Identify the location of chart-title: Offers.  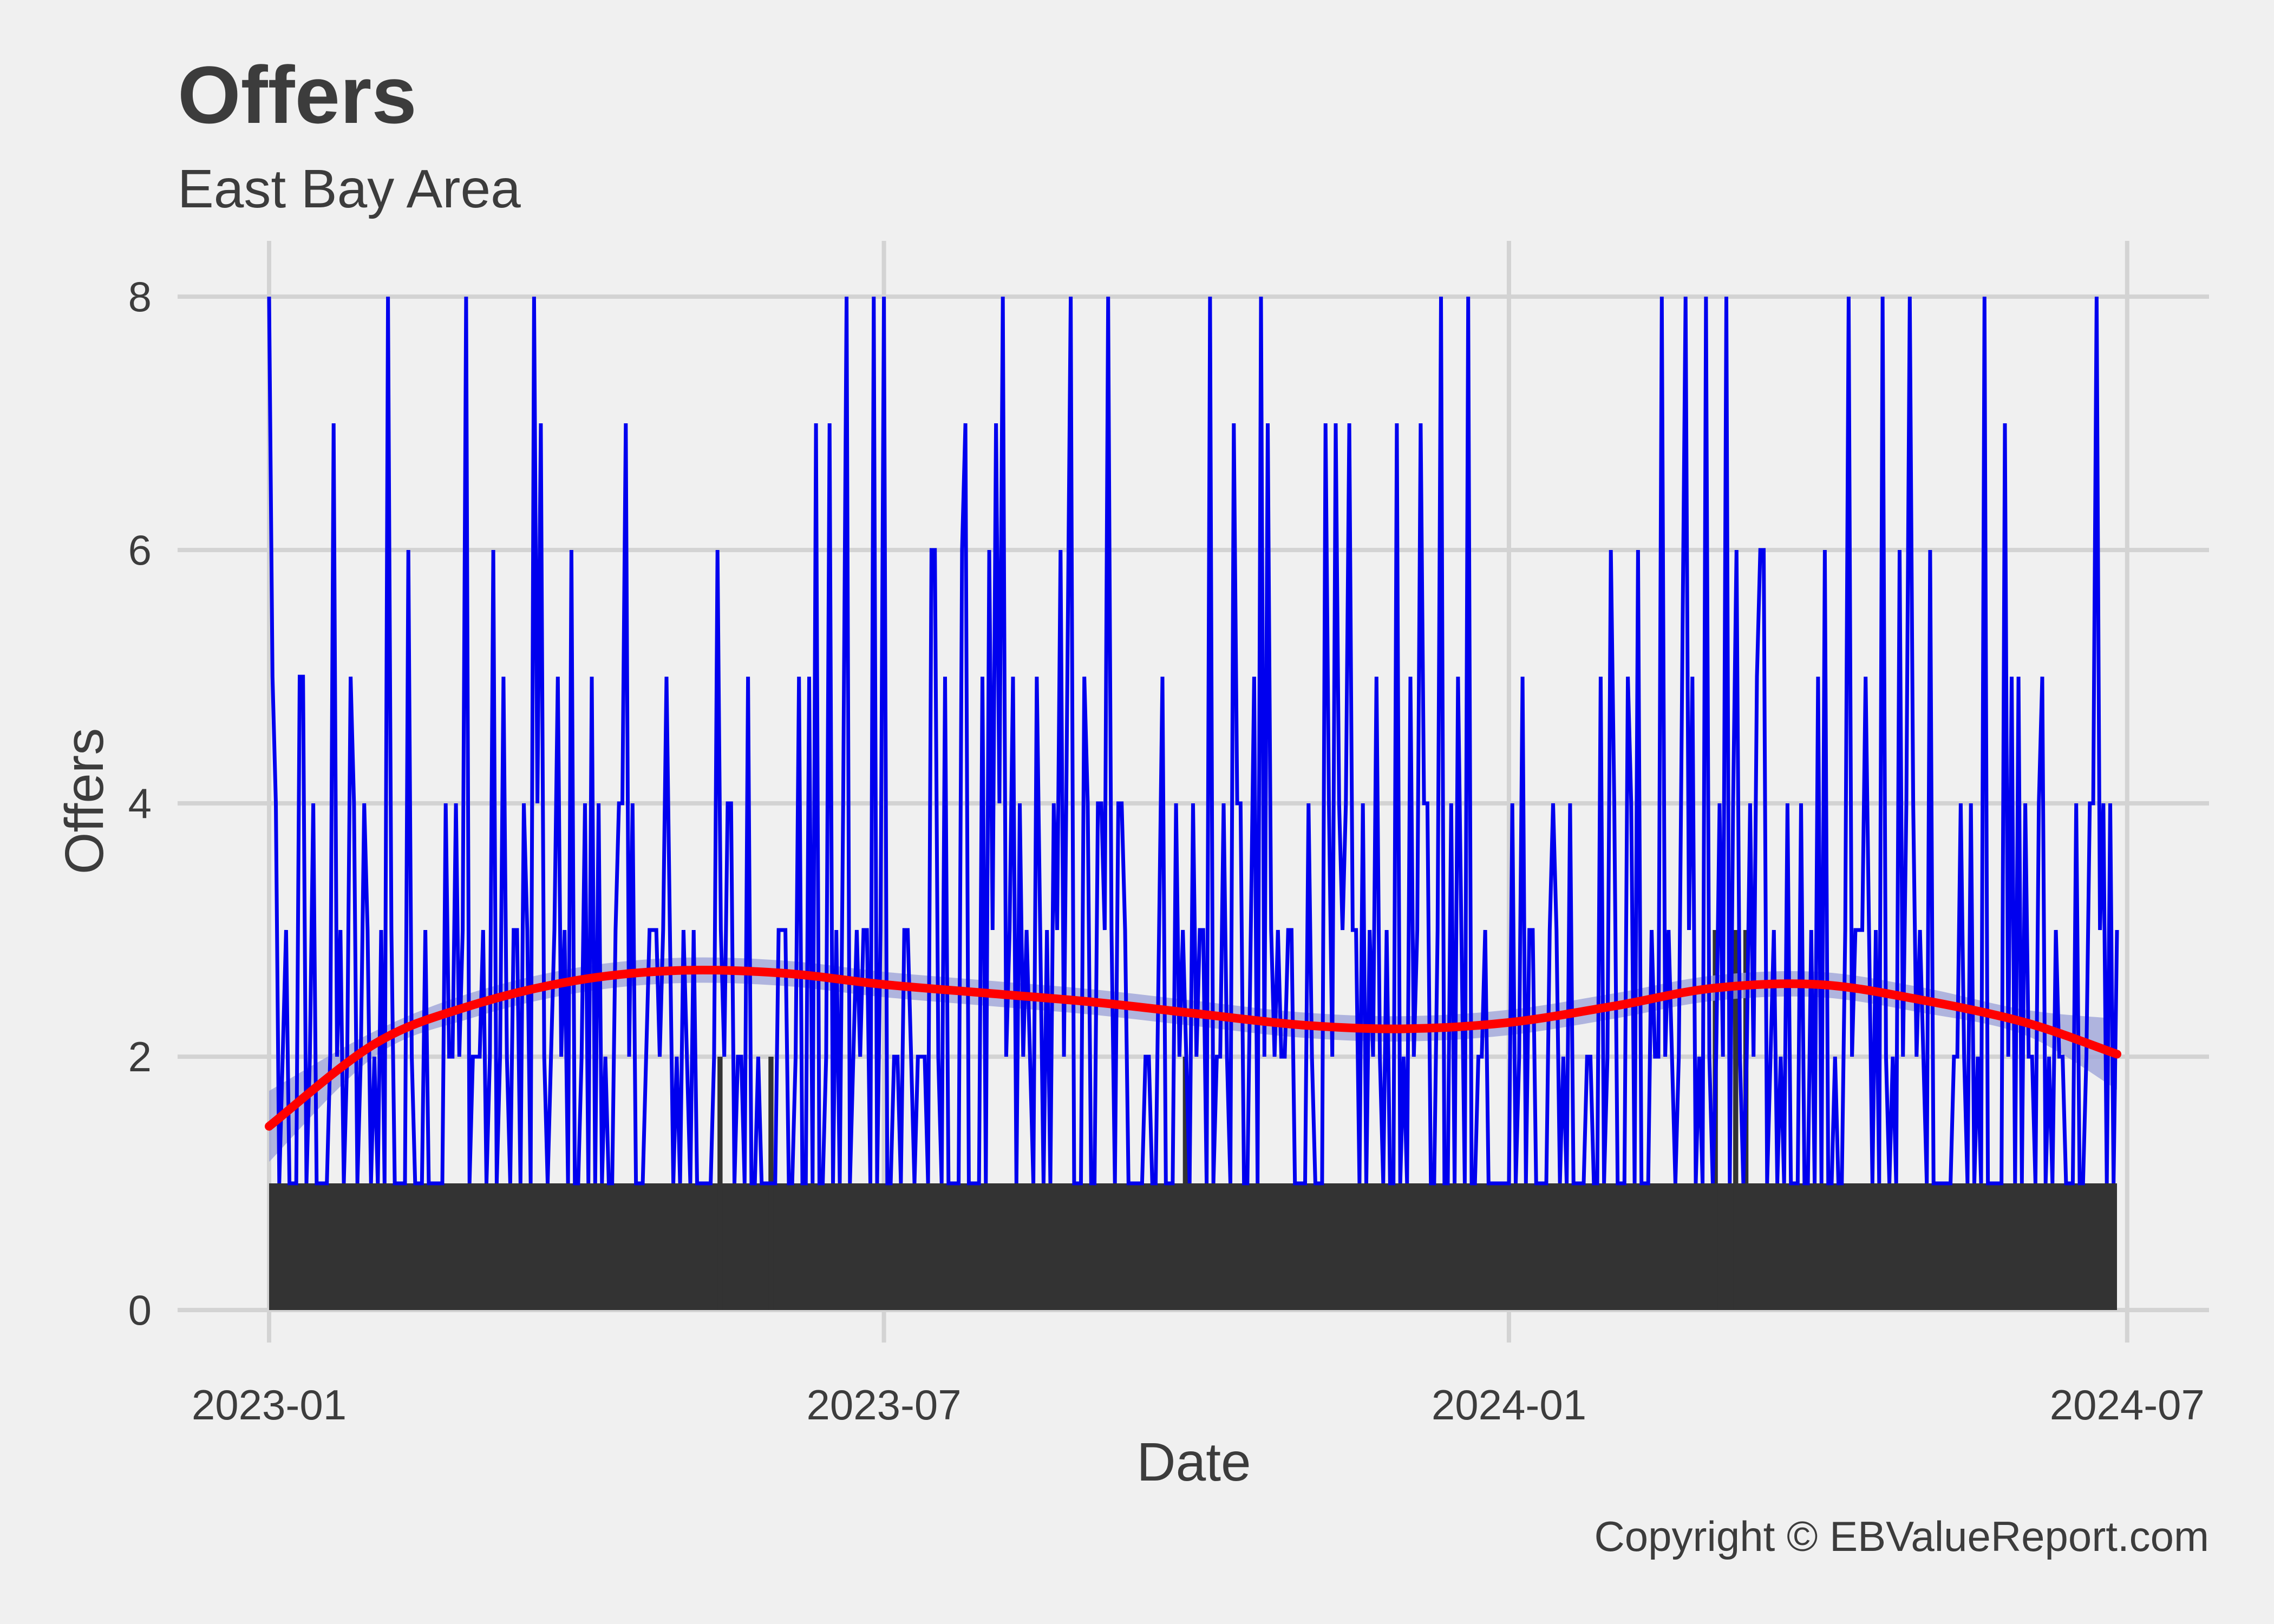
(297, 95).